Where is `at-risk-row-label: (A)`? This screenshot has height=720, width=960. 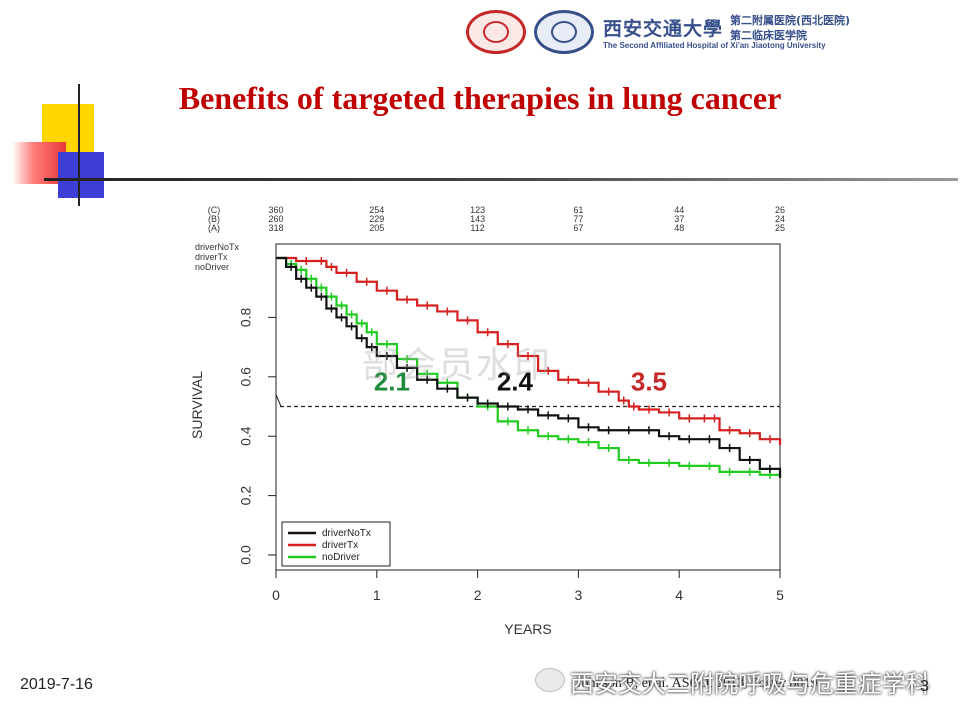
at-risk-row-label: (A) is located at coordinates (214, 228).